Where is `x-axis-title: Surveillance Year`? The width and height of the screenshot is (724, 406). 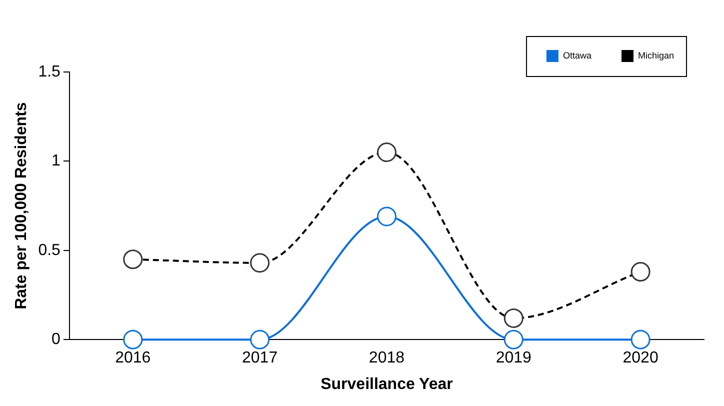 x-axis-title: Surveillance Year is located at coordinates (386, 384).